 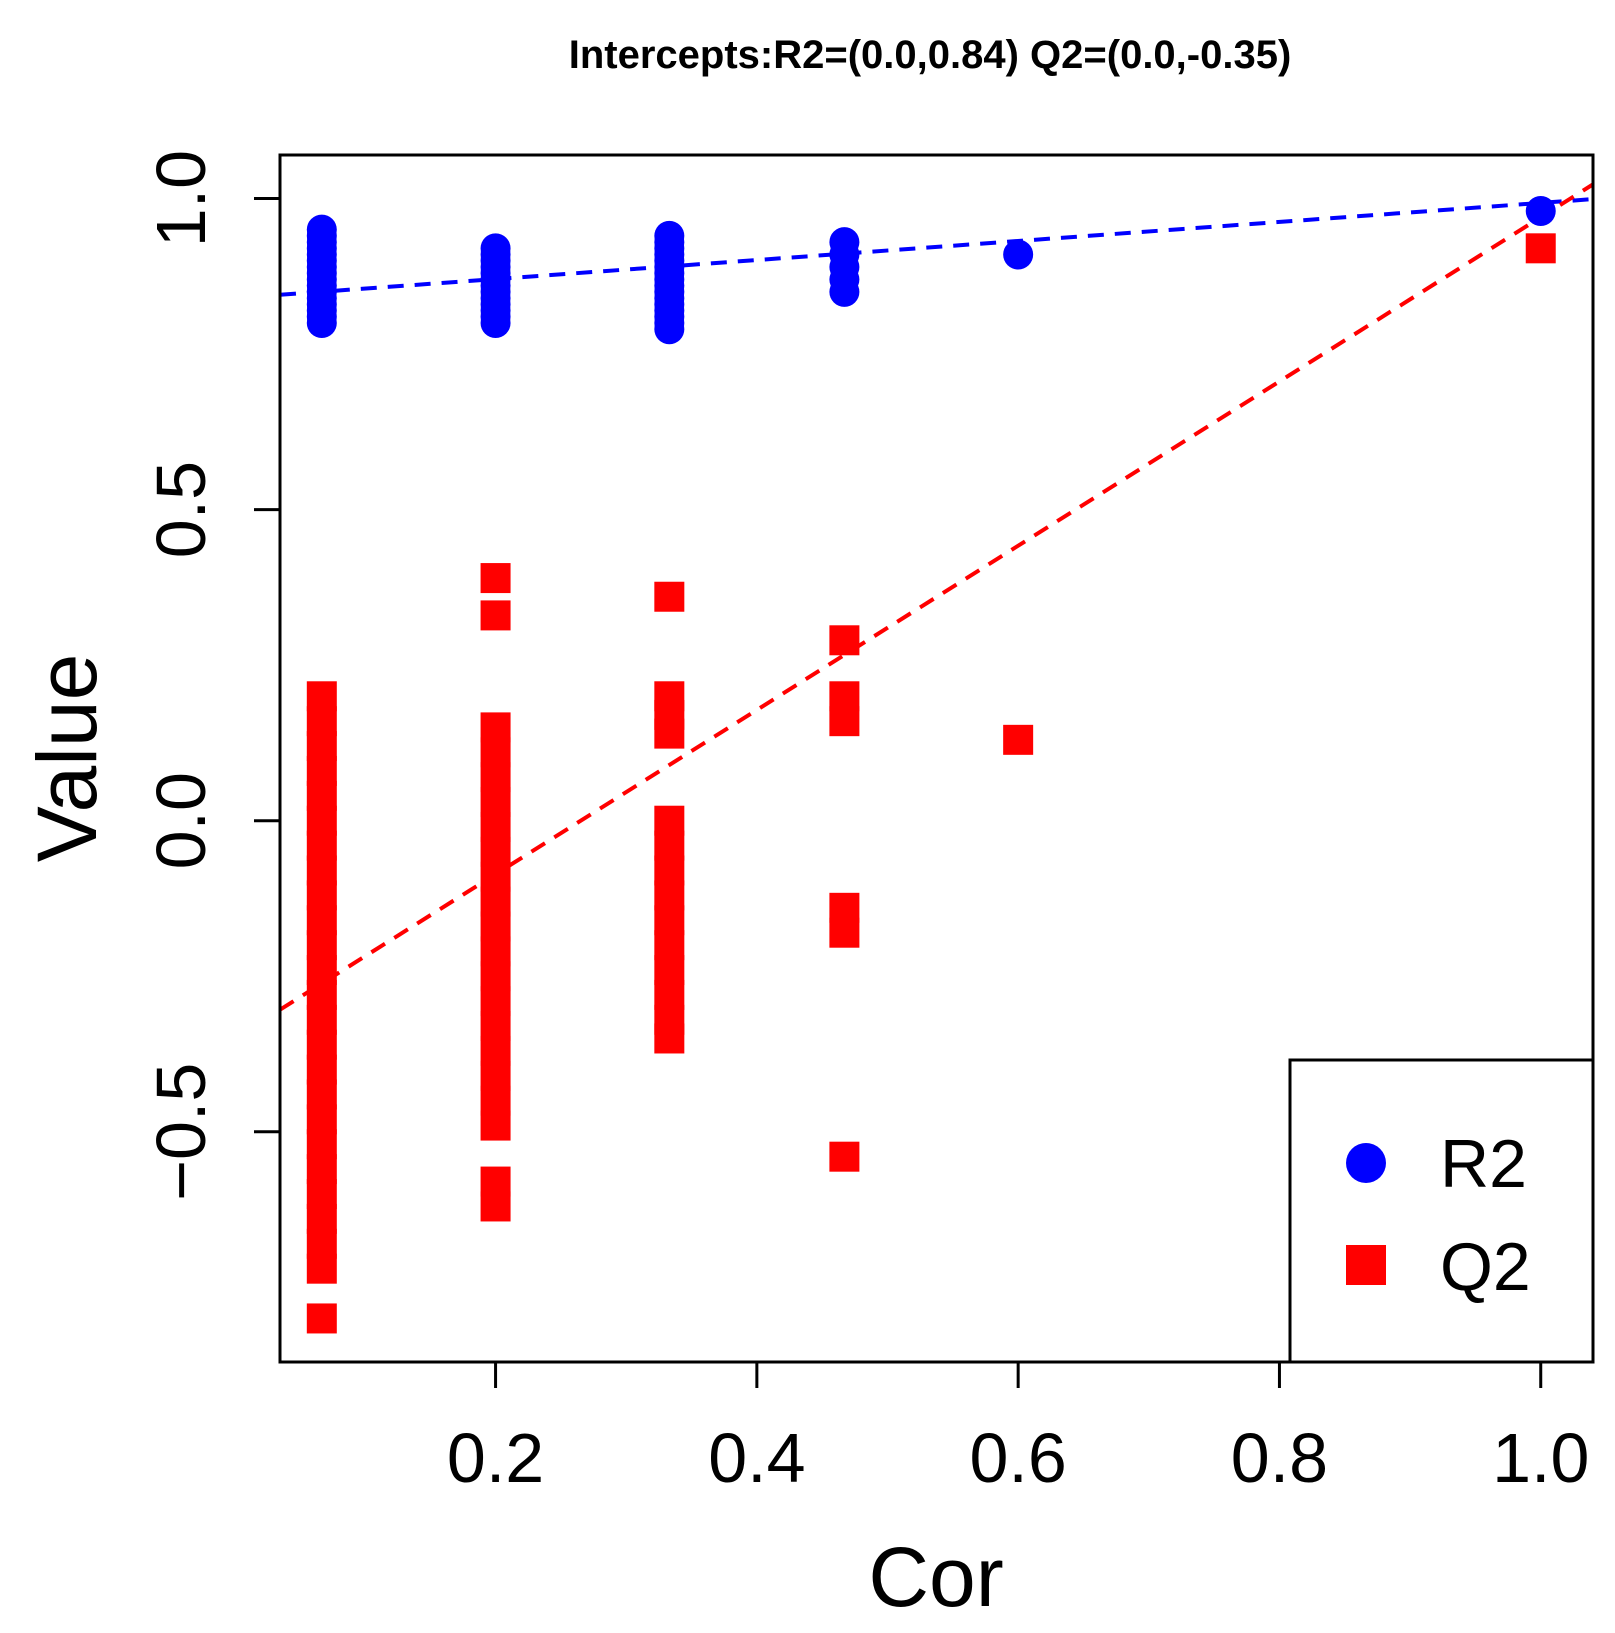 I want to click on y-tick-label: 0.5, so click(x=181, y=509).